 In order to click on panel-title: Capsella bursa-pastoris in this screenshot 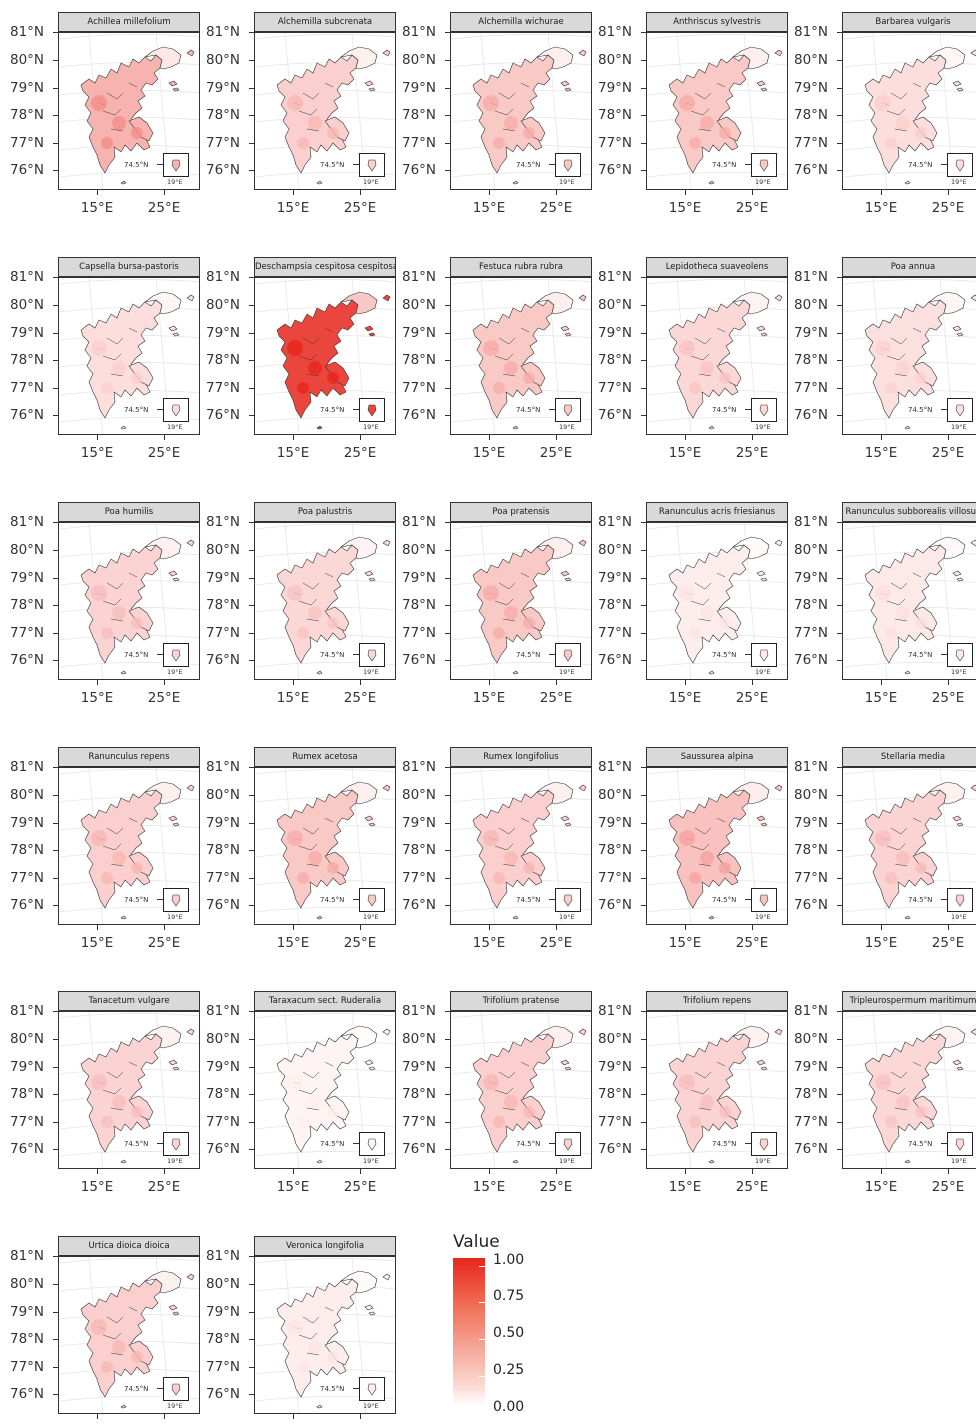, I will do `click(129, 267)`.